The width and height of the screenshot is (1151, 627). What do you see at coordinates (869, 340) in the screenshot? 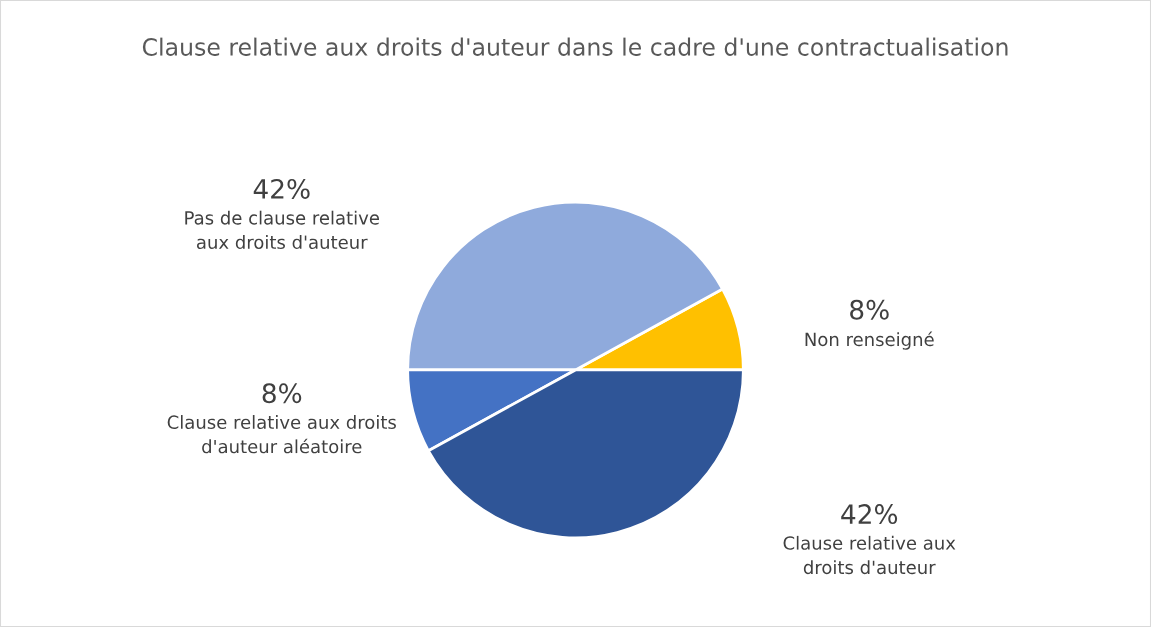
I see `slice-label: Non renseigné` at bounding box center [869, 340].